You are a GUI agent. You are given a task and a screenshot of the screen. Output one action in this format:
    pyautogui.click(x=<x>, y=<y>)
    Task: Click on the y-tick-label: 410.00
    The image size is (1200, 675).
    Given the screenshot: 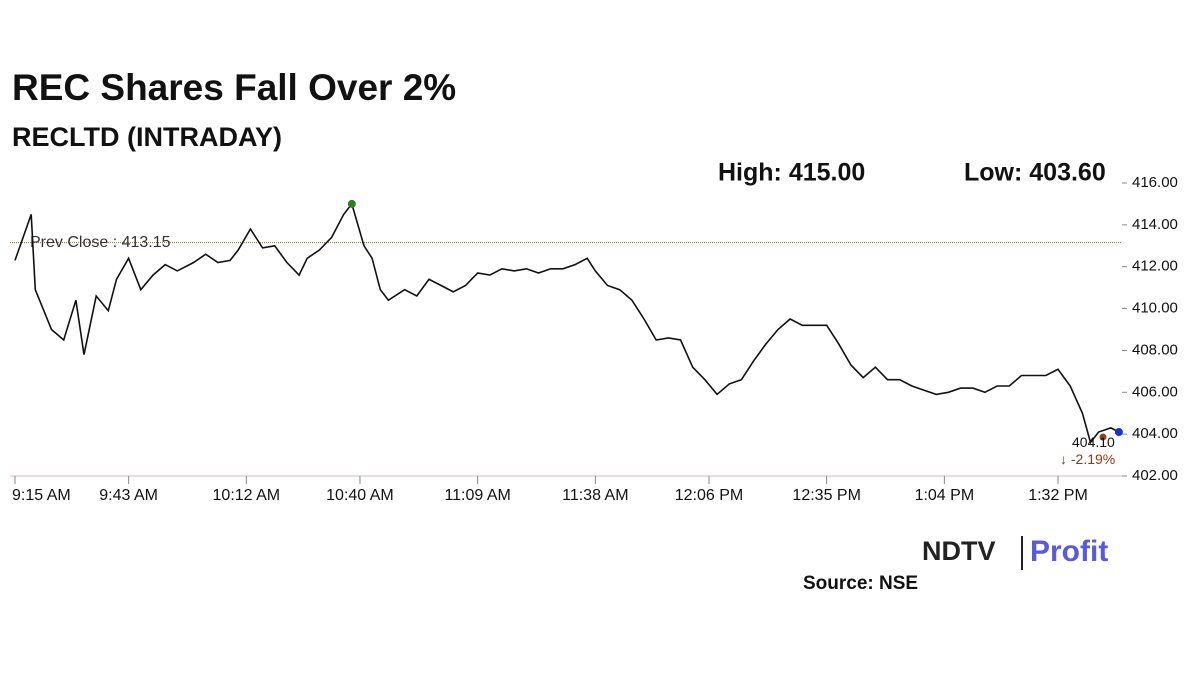 What is the action you would take?
    pyautogui.click(x=1155, y=308)
    